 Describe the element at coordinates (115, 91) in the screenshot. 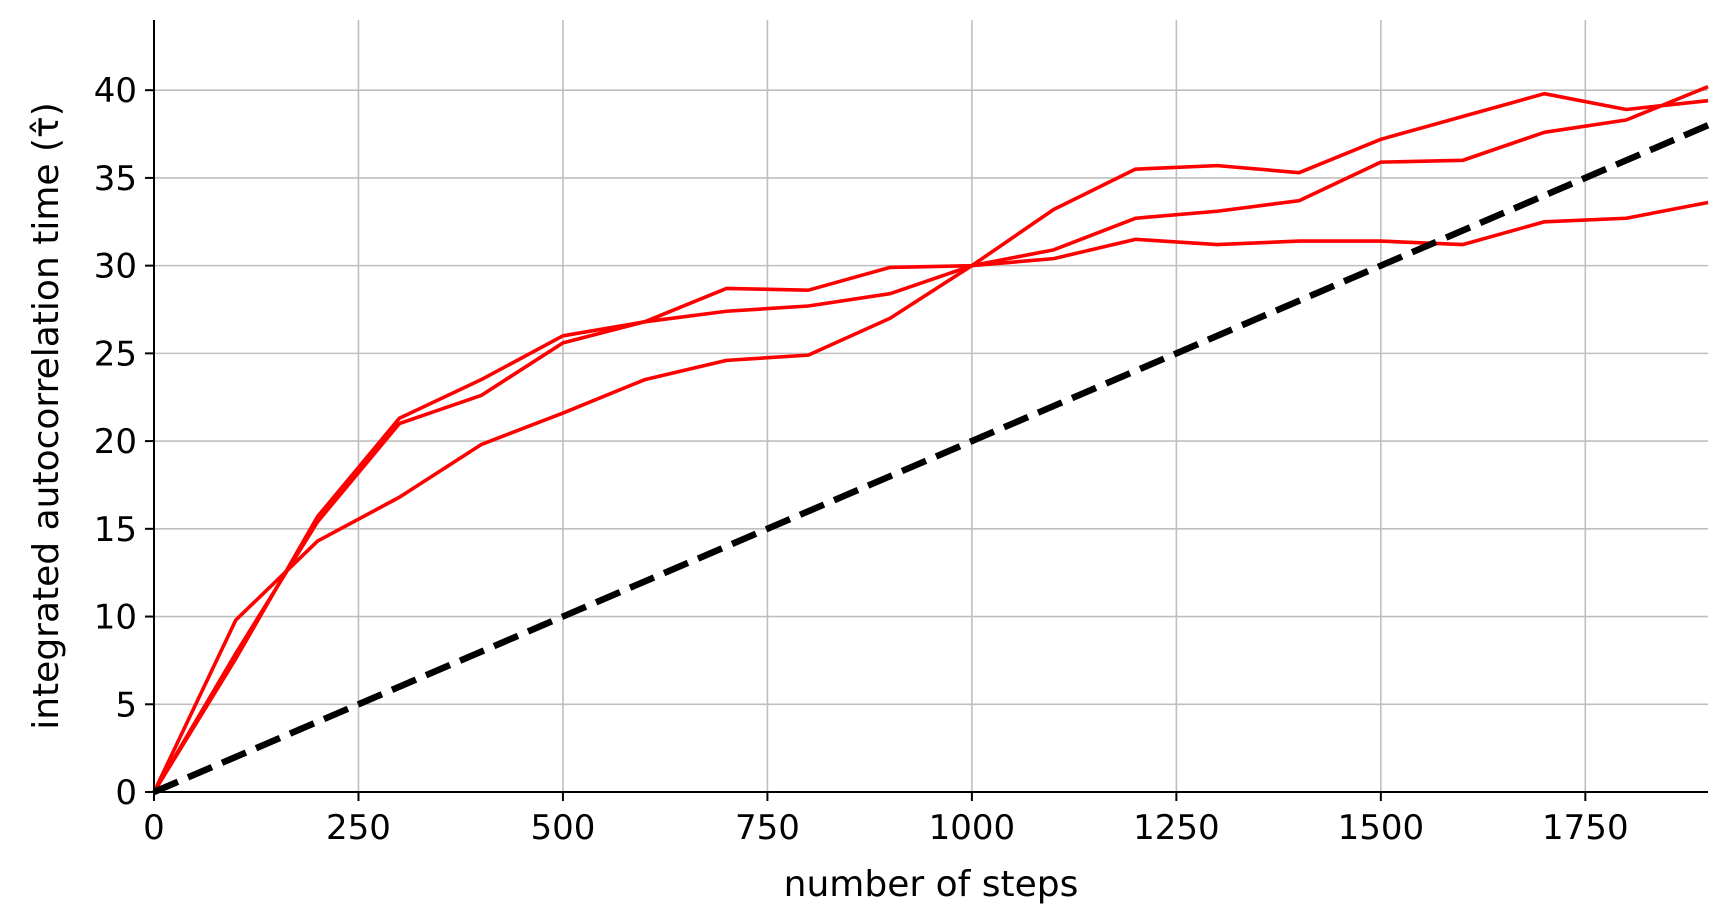

I see `y-tick-label: 40` at that location.